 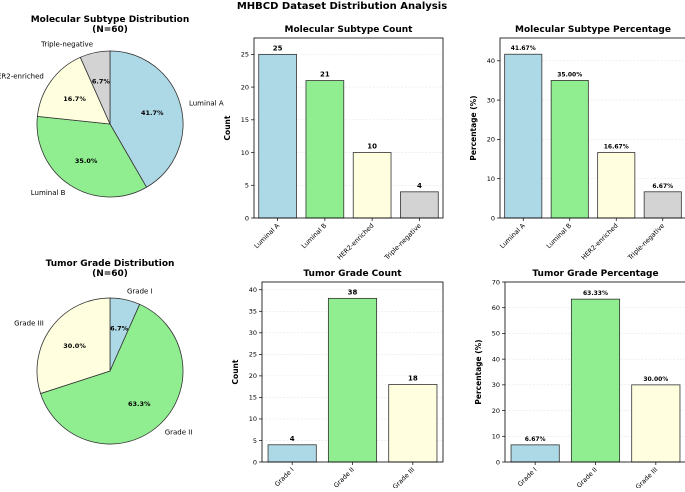 What do you see at coordinates (353, 292) in the screenshot?
I see `bar-value-label: 38` at bounding box center [353, 292].